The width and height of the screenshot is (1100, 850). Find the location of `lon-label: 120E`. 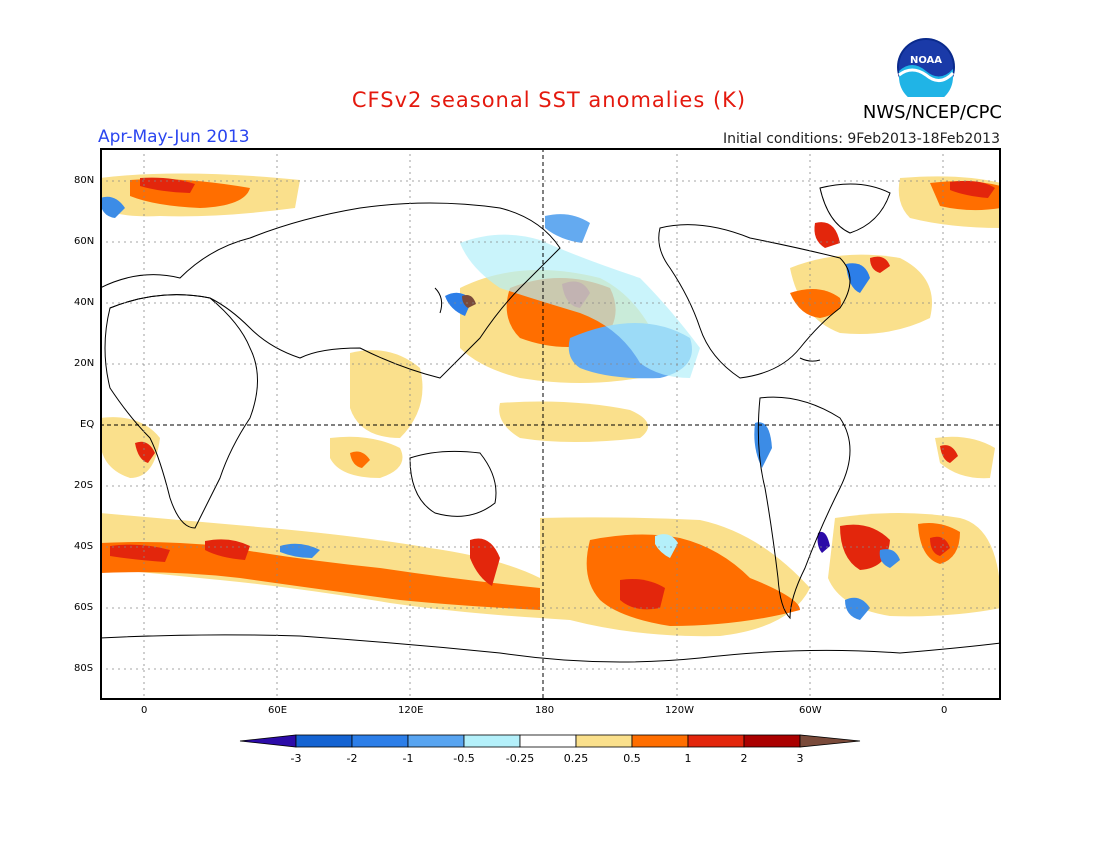

lon-label: 120E is located at coordinates (411, 710).